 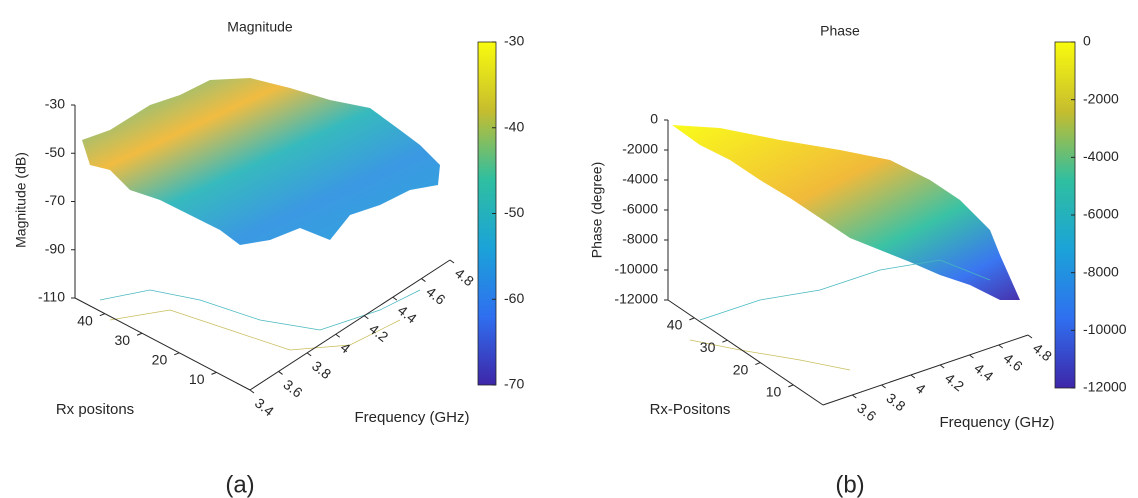 I want to click on z-tick-label: -2000, so click(x=640, y=149).